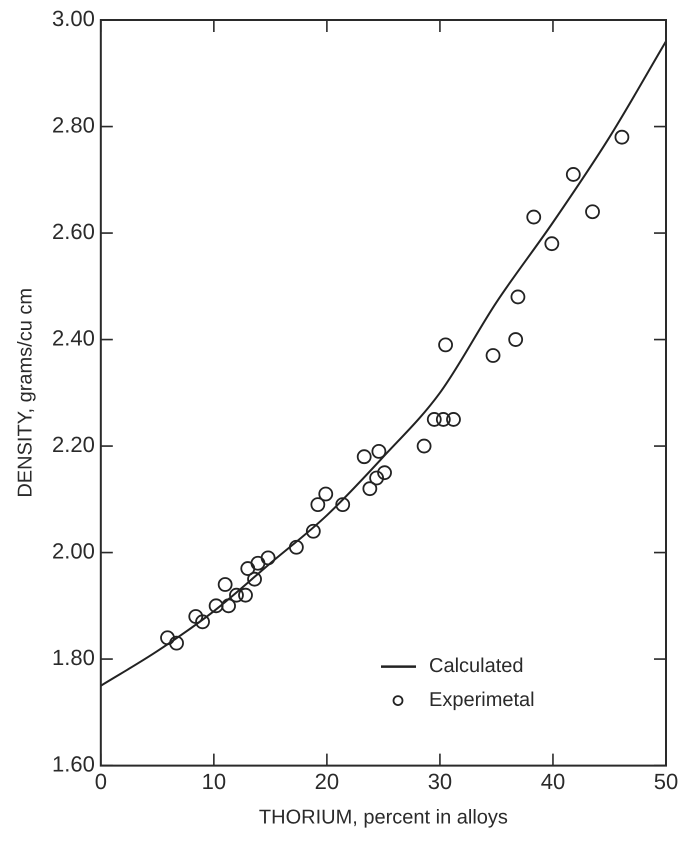 This screenshot has width=694, height=844. I want to click on x-tick-label: 10, so click(214, 781).